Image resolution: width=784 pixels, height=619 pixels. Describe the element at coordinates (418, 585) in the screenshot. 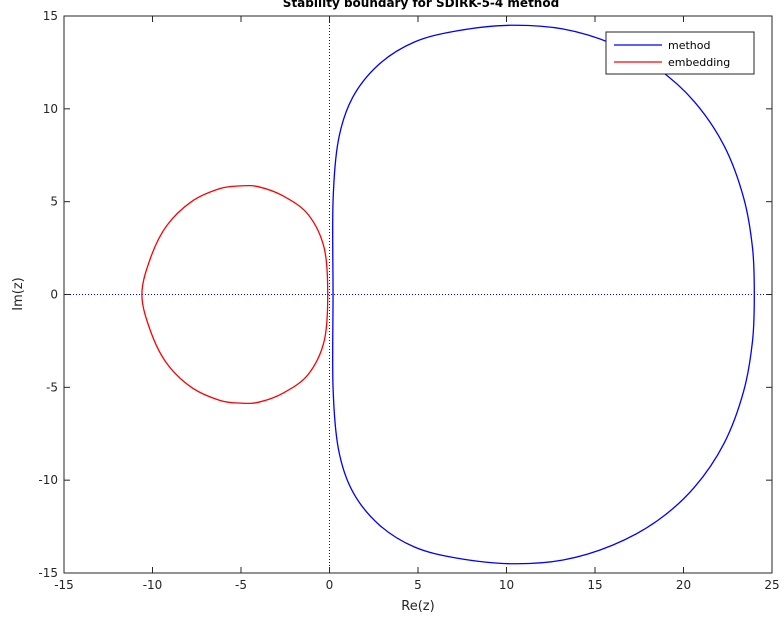

I see `x-tick-label: 5` at that location.